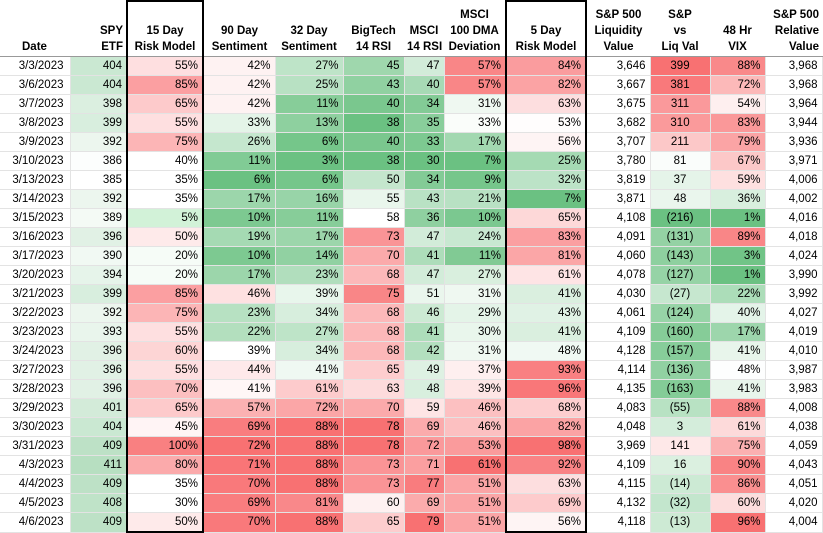  I want to click on cell-sent32: 81%, so click(309, 503).